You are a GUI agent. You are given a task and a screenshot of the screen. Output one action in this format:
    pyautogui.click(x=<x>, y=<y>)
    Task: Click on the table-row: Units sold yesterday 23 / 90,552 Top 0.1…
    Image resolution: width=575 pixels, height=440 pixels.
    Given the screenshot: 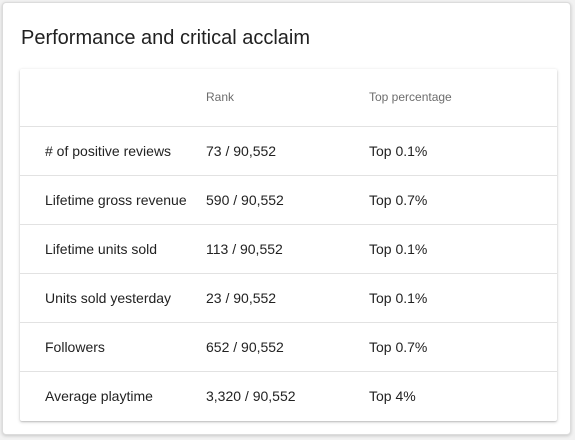 What is the action you would take?
    pyautogui.click(x=288, y=298)
    